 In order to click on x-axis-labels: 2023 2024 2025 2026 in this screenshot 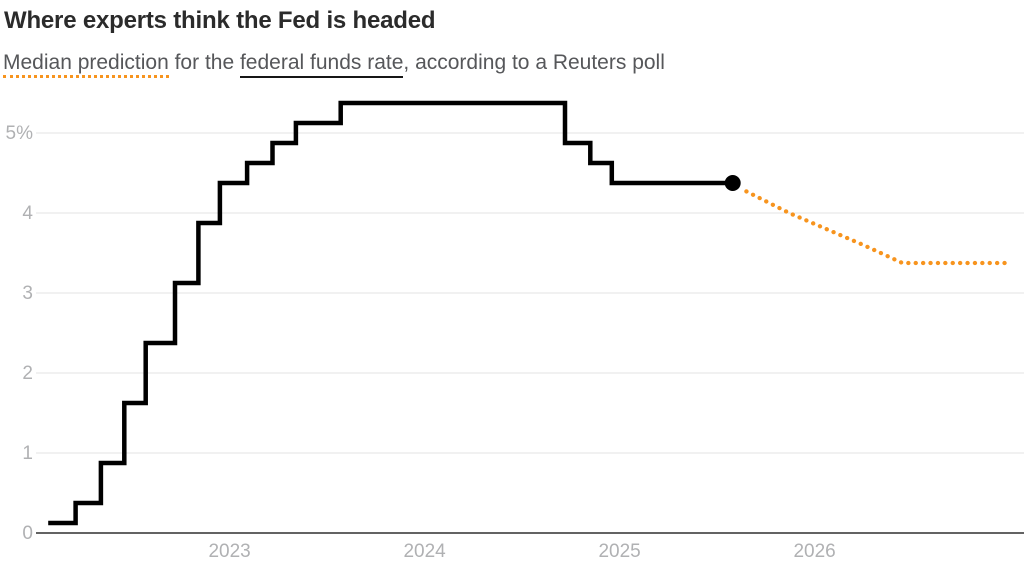, I will do `click(521, 551)`.